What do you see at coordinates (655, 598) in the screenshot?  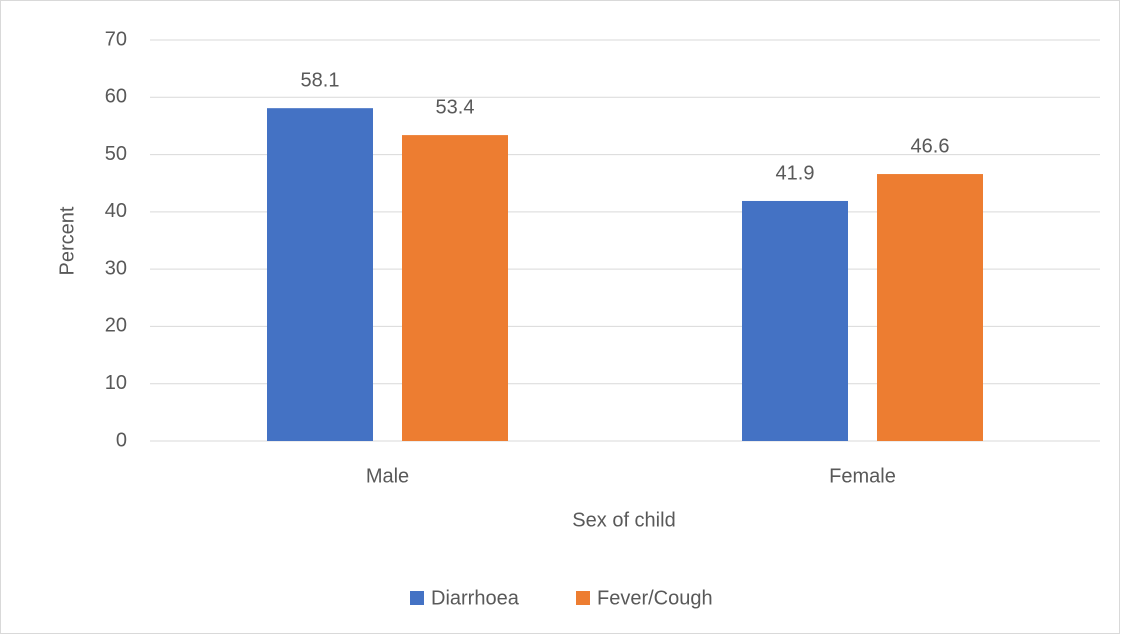 I see `legend-label: Fever/Cough` at bounding box center [655, 598].